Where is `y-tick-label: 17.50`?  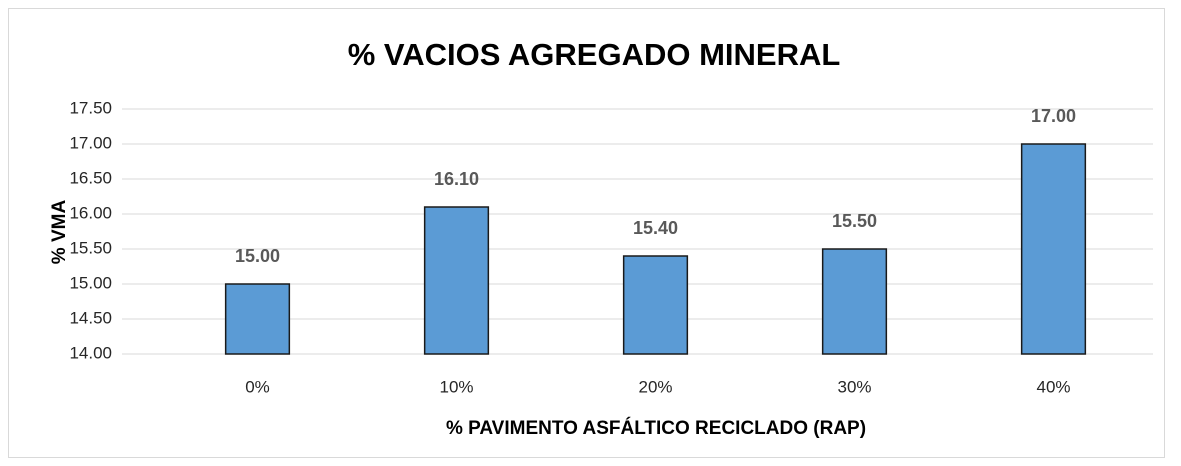 y-tick-label: 17.50 is located at coordinates (90, 107).